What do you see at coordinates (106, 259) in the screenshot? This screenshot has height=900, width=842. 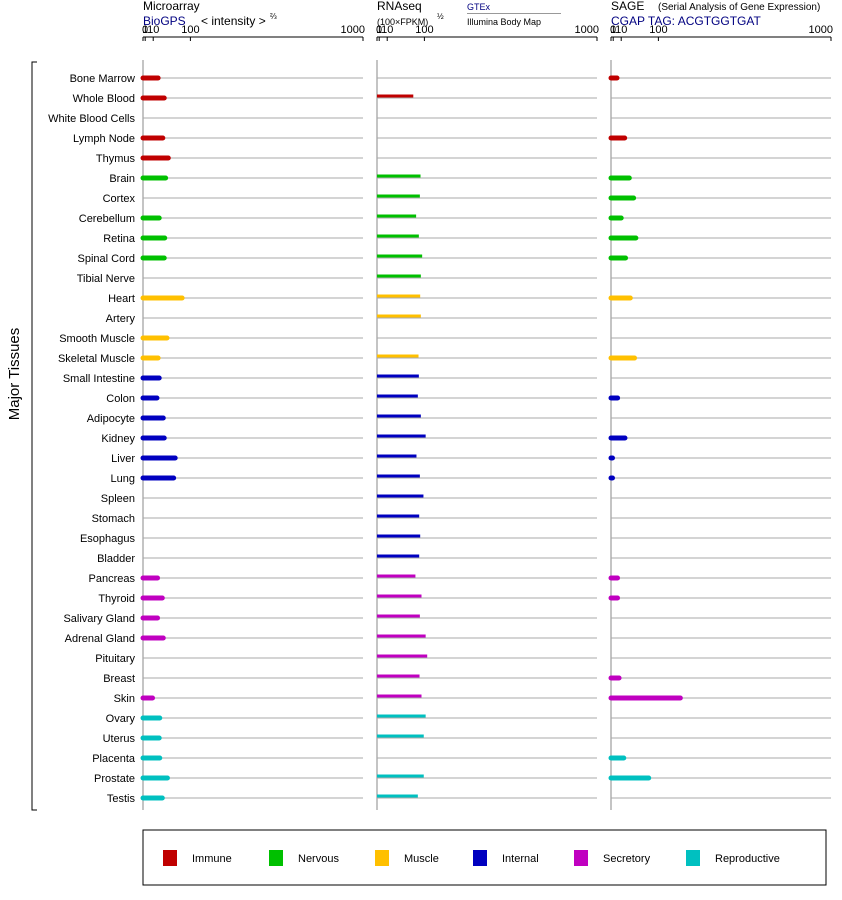 I see `tissue-label: Spinal Cord` at bounding box center [106, 259].